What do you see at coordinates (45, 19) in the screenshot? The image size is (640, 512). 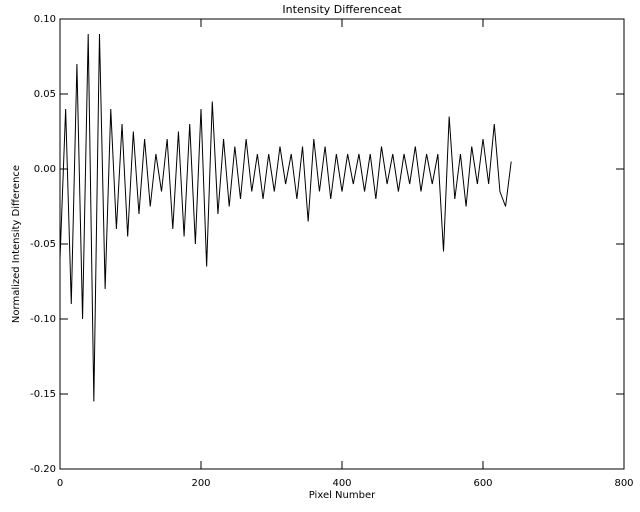 I see `y-tick-label: 0.10` at bounding box center [45, 19].